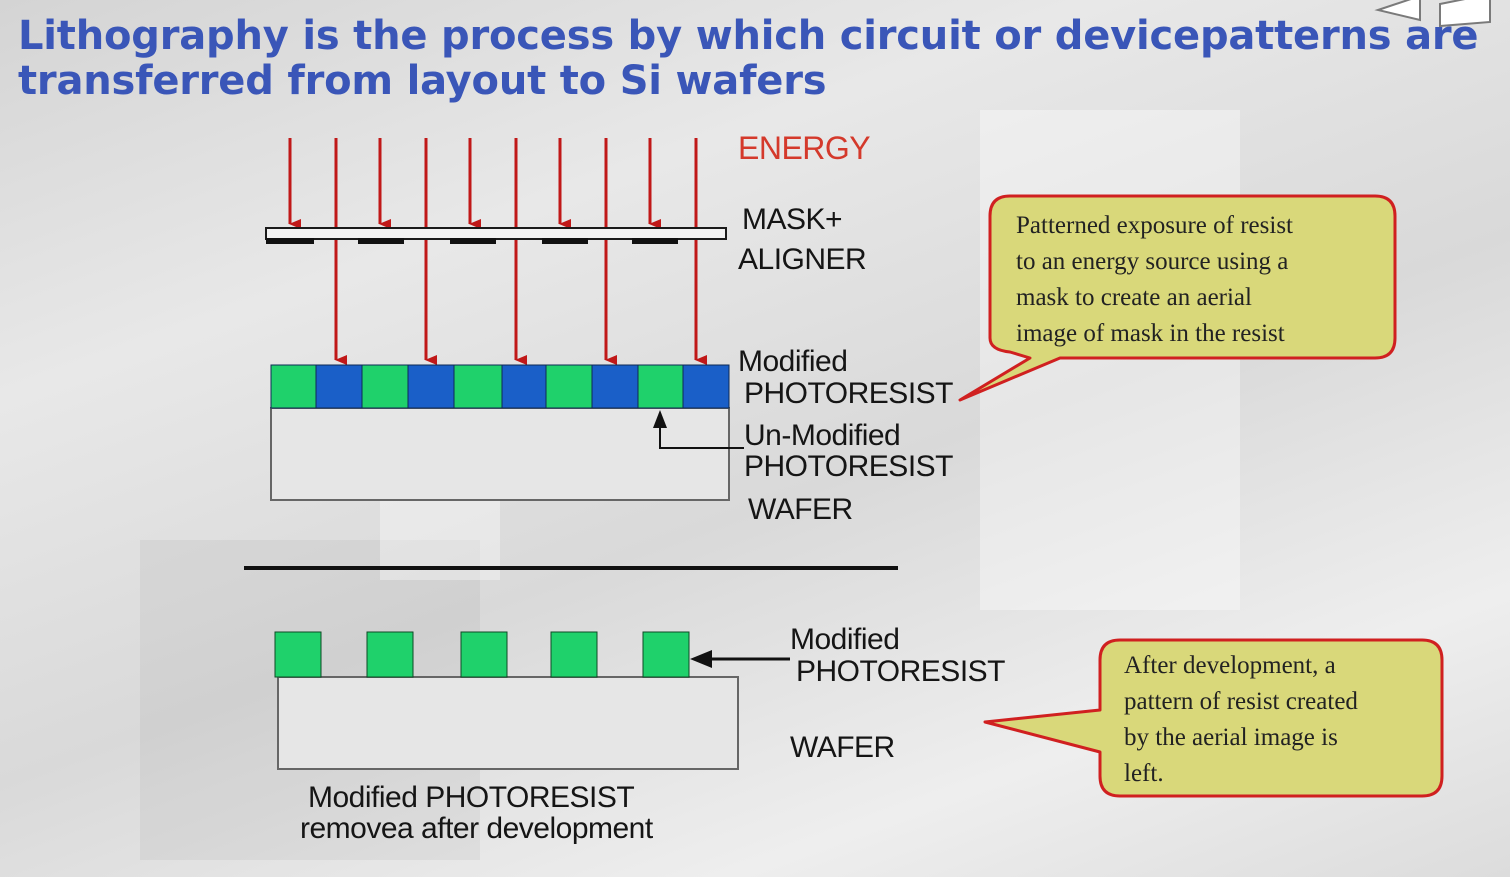  What do you see at coordinates (802, 240) in the screenshot?
I see `mask-aligner-label: MASK+ ALIGNER` at bounding box center [802, 240].